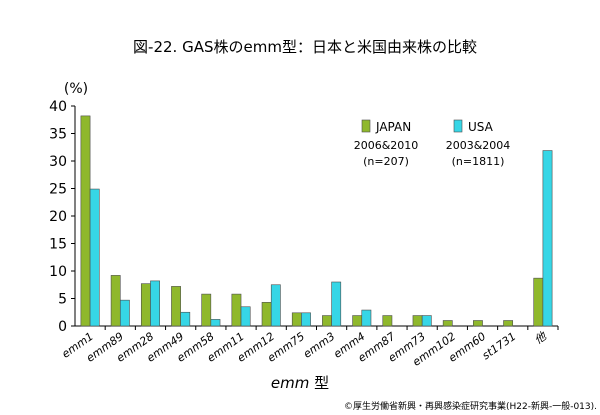 The height and width of the screenshot is (415, 600). Describe the element at coordinates (336, 304) in the screenshot. I see `bar-usa-emm3` at that location.